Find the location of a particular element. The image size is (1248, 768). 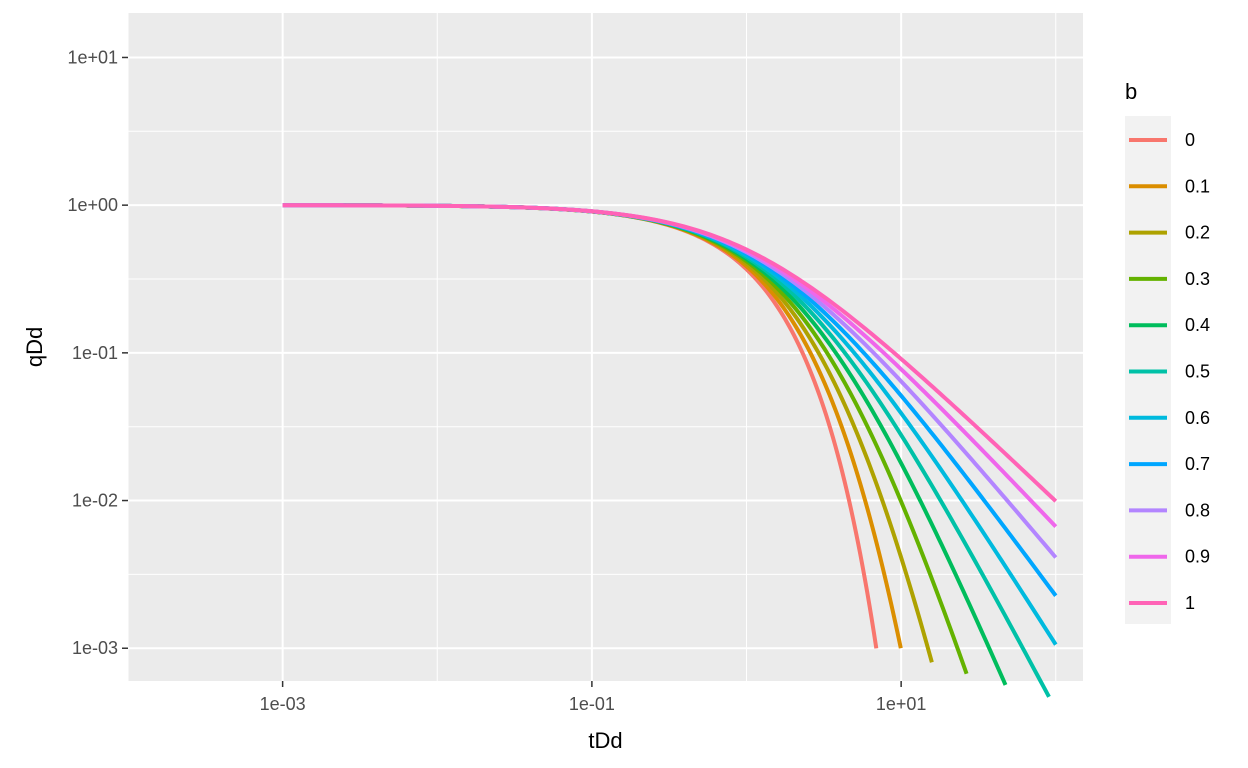

x-axis-ticks: 1e-03 1e-01 1e+01 is located at coordinates (593, 697).